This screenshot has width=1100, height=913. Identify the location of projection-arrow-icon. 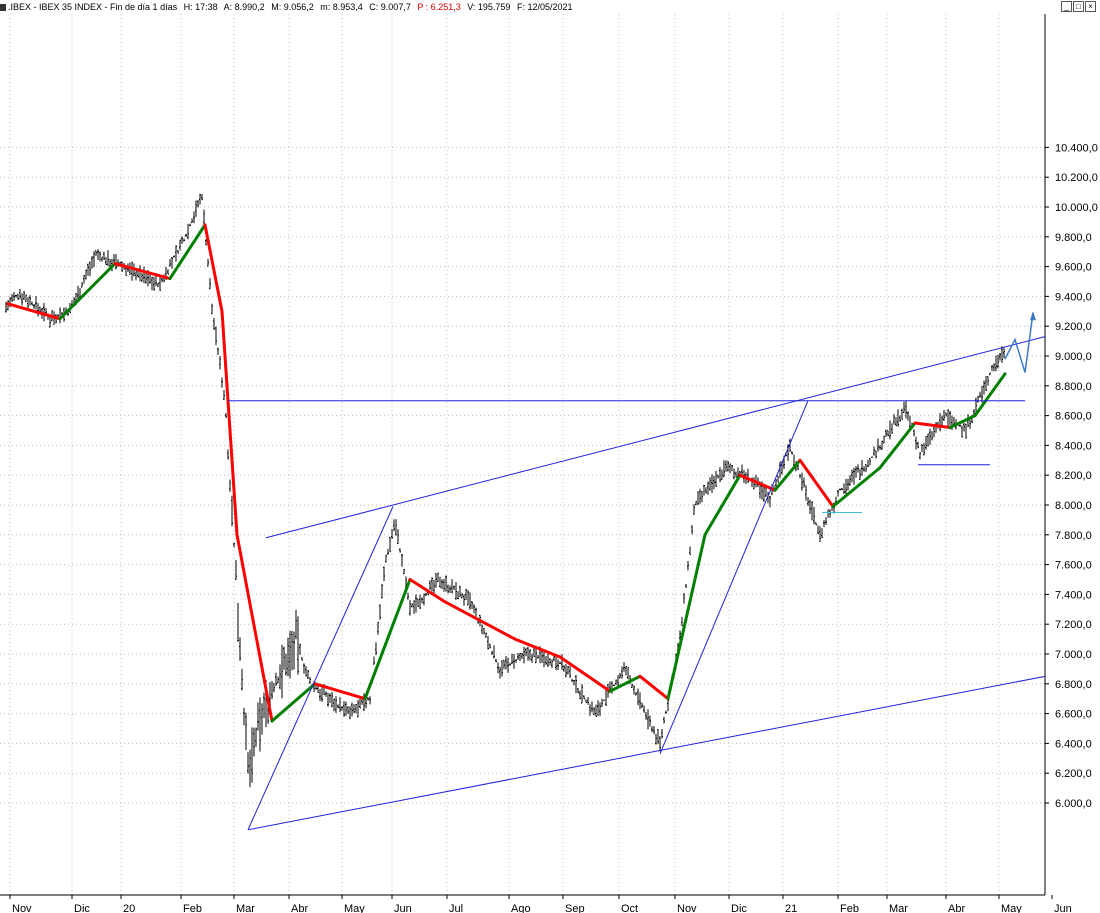
(1033, 316).